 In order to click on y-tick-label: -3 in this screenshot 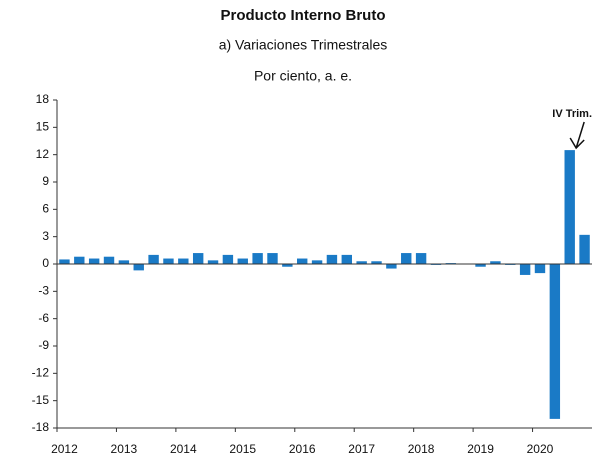, I will do `click(43, 291)`.